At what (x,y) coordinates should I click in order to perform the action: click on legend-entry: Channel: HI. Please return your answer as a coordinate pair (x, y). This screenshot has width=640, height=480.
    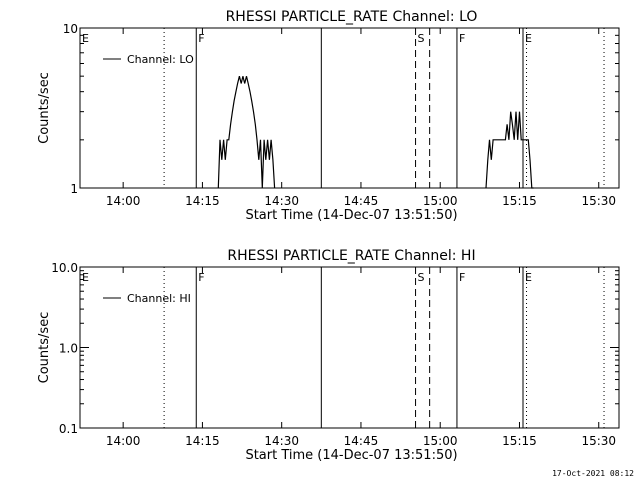
    Looking at the image, I should click on (159, 298).